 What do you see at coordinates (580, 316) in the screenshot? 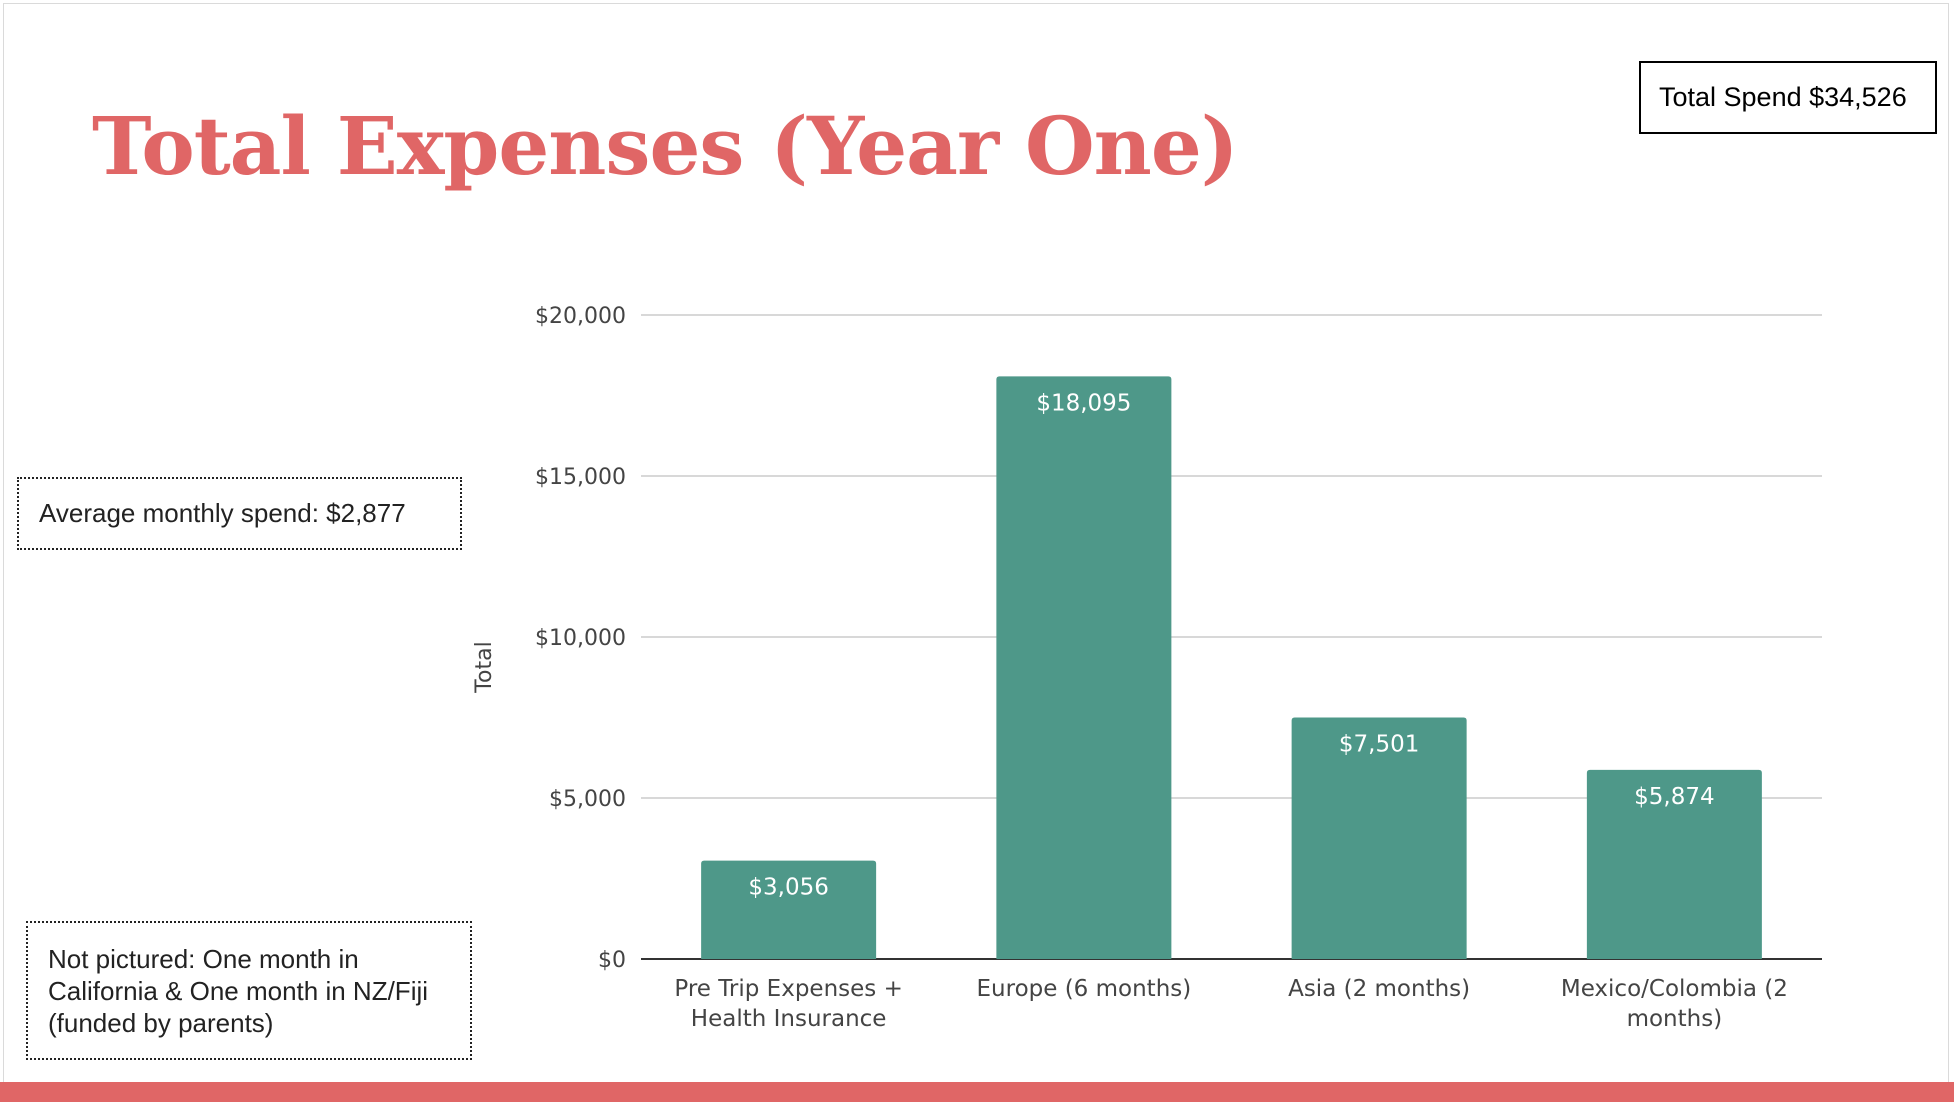
I see `y-tick-label: $20,000` at bounding box center [580, 316].